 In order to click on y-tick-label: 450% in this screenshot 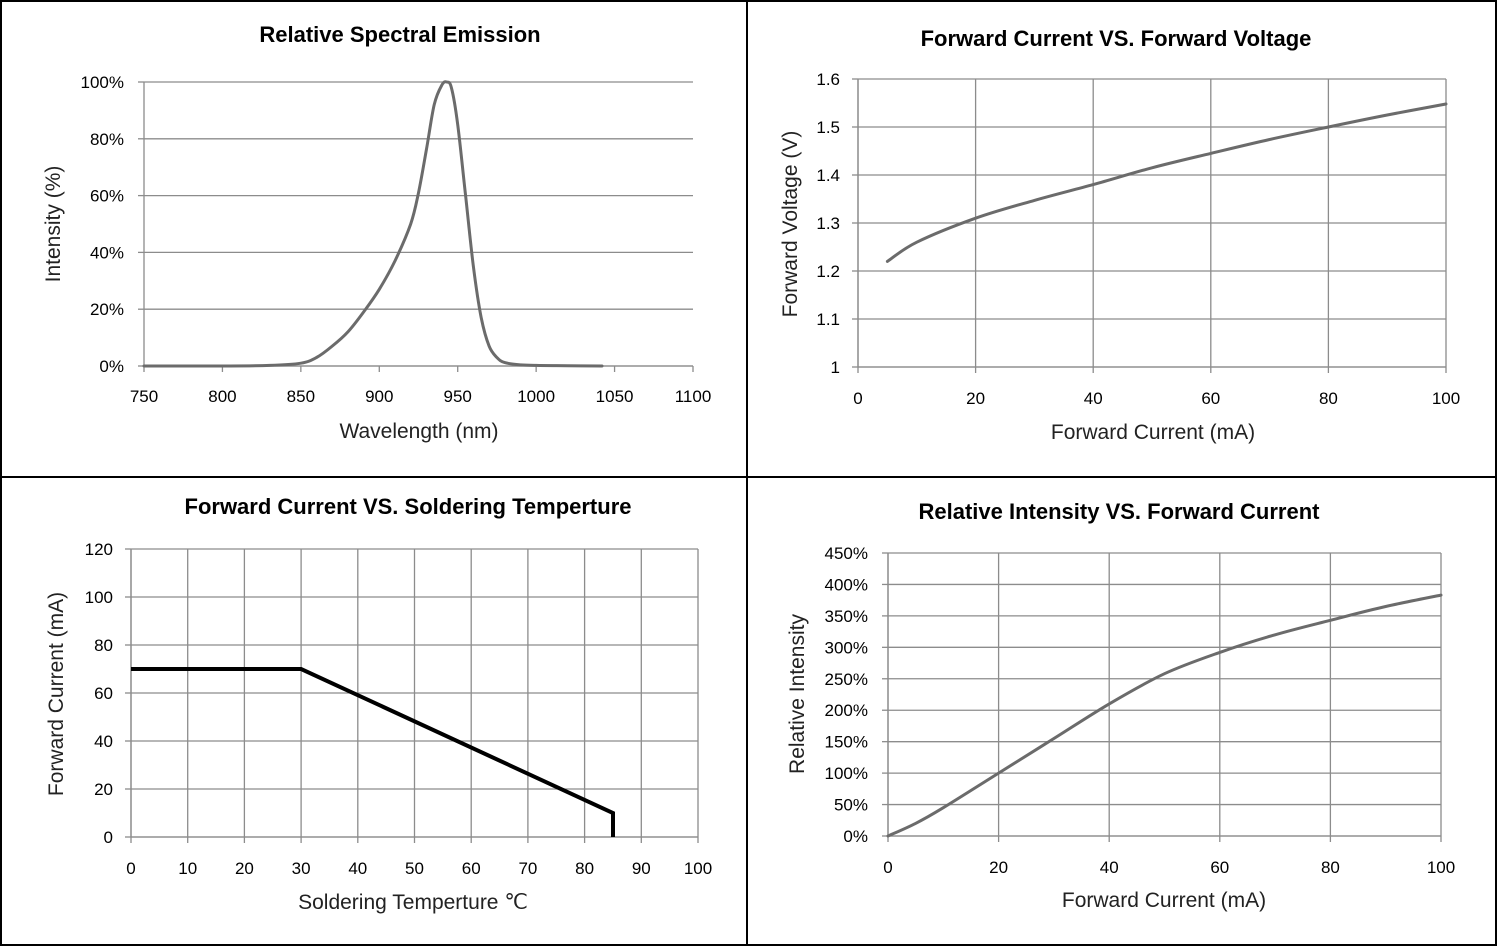, I will do `click(846, 553)`.